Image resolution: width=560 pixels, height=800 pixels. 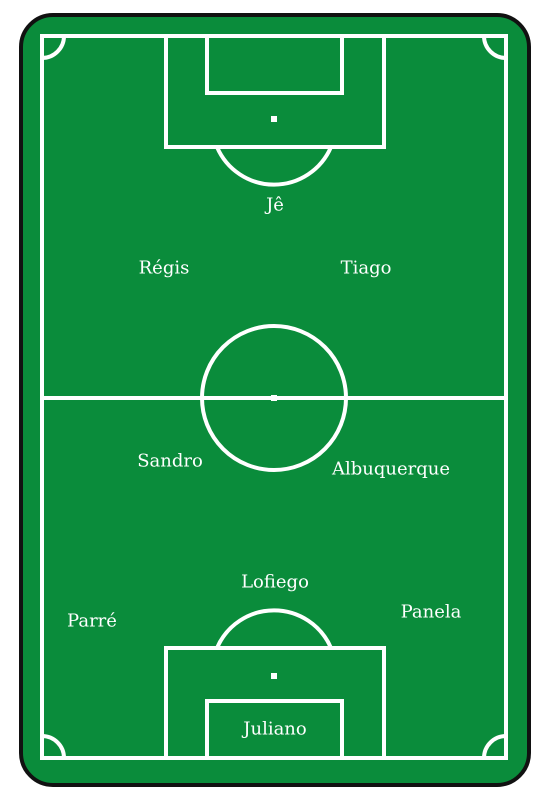 What do you see at coordinates (274, 166) in the screenshot?
I see `top-penalty-arc` at bounding box center [274, 166].